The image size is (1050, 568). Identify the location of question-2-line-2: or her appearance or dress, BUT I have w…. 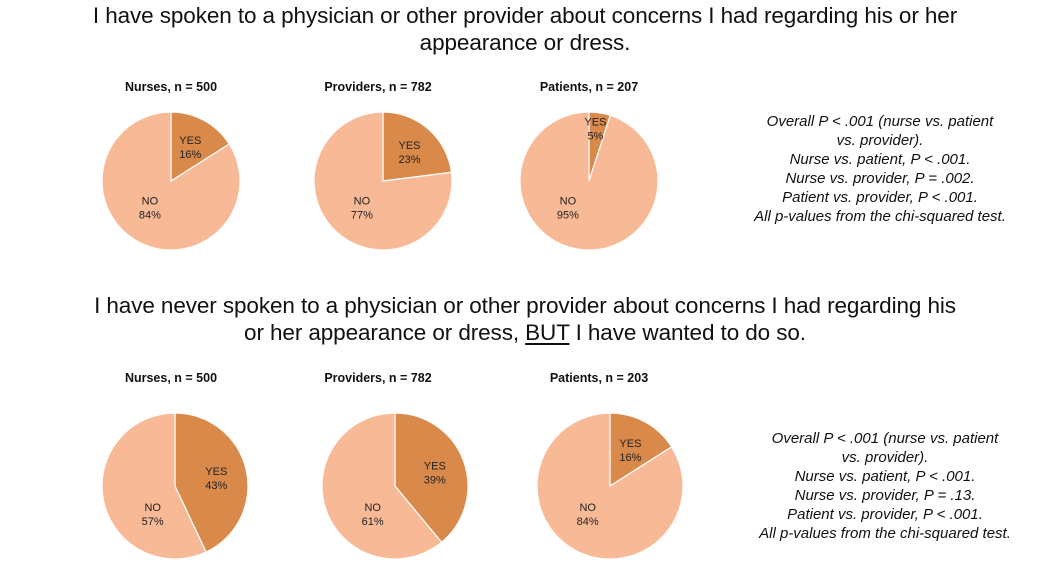
(525, 332).